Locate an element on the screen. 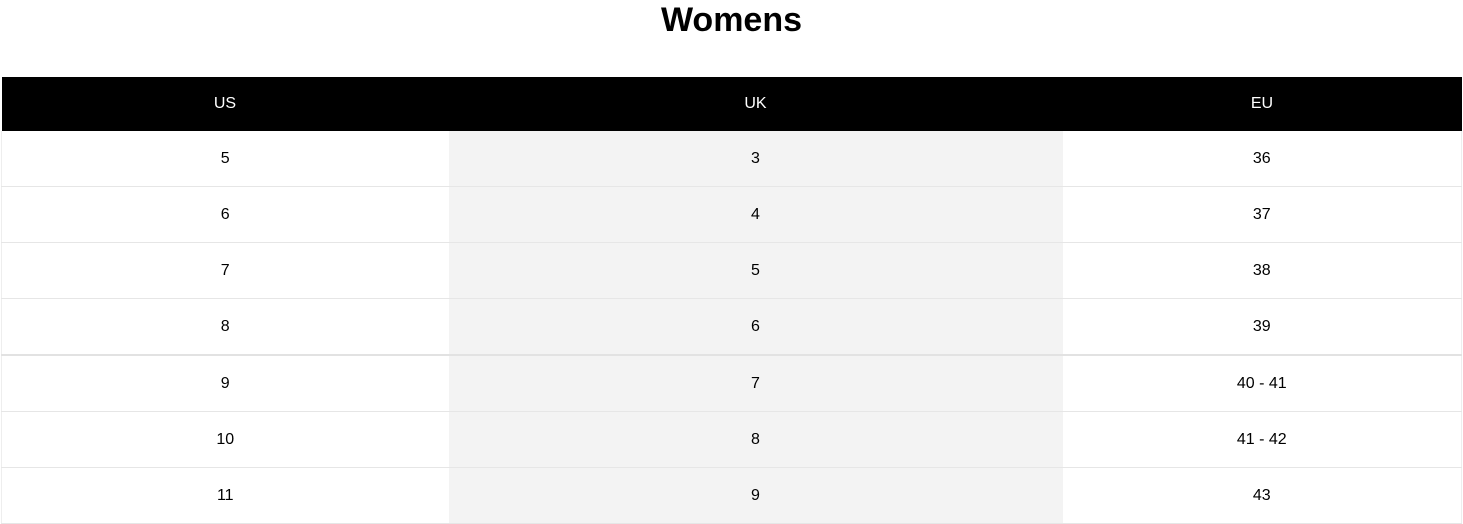 Image resolution: width=1463 pixels, height=524 pixels. cell-us: 11 is located at coordinates (225, 495).